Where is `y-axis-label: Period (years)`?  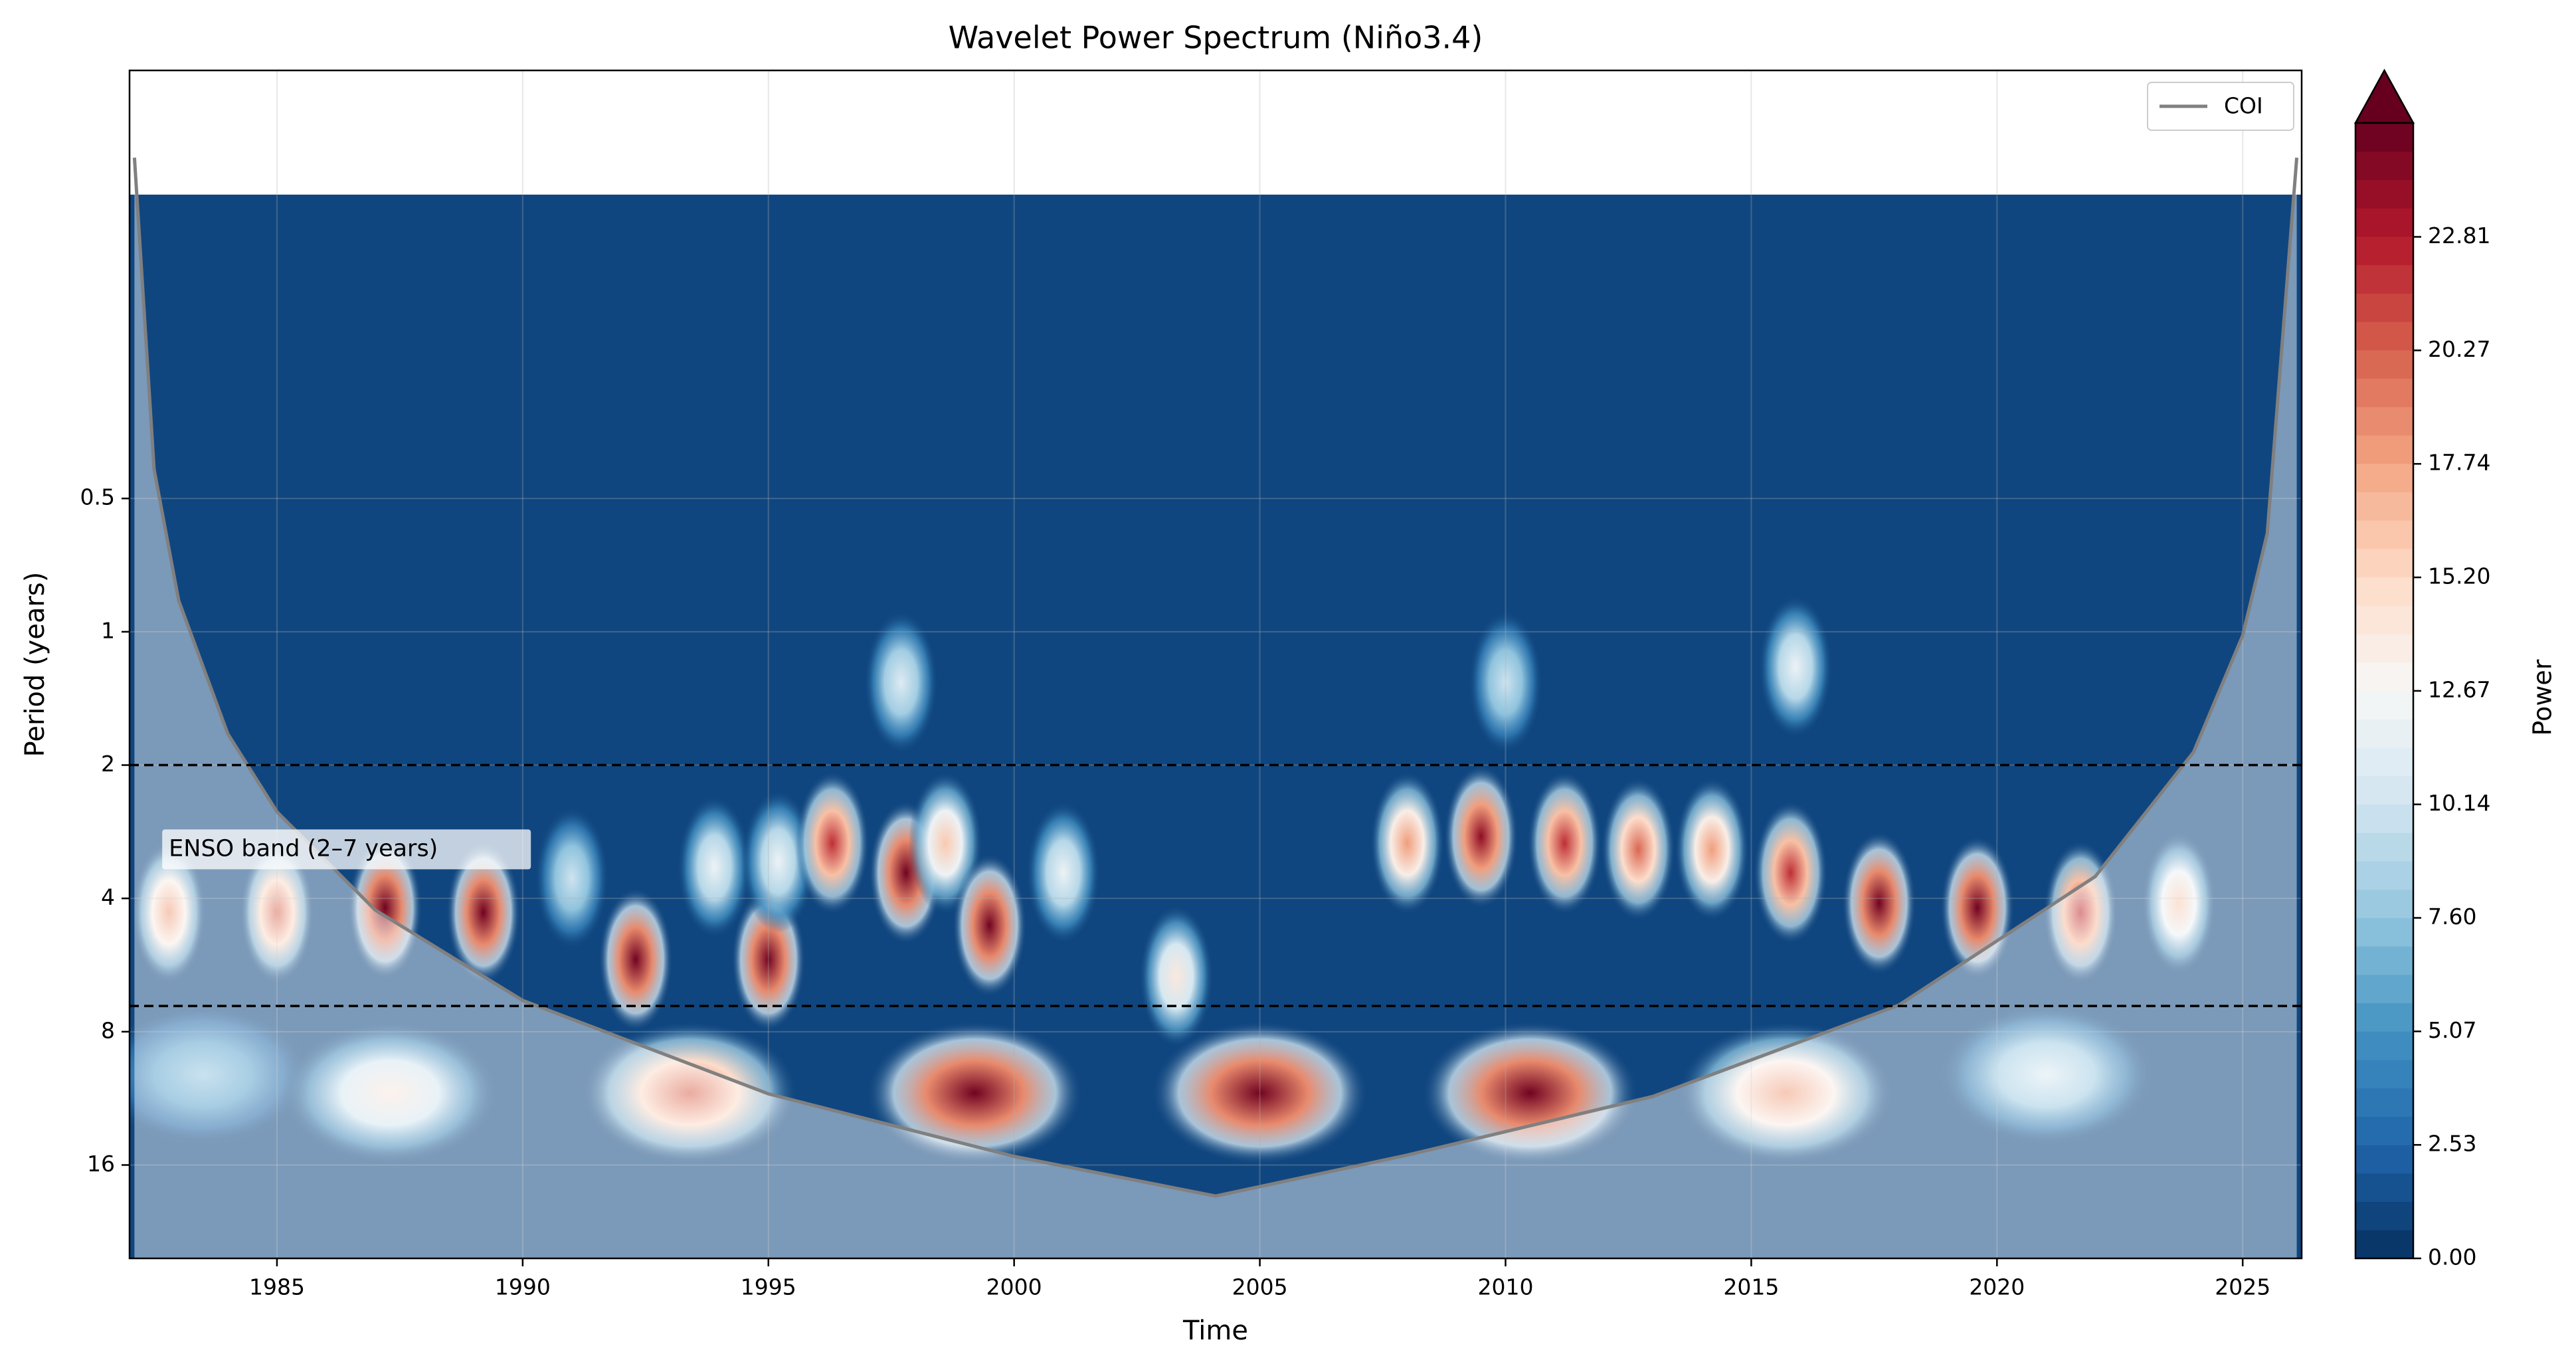
y-axis-label: Period (years) is located at coordinates (35, 664).